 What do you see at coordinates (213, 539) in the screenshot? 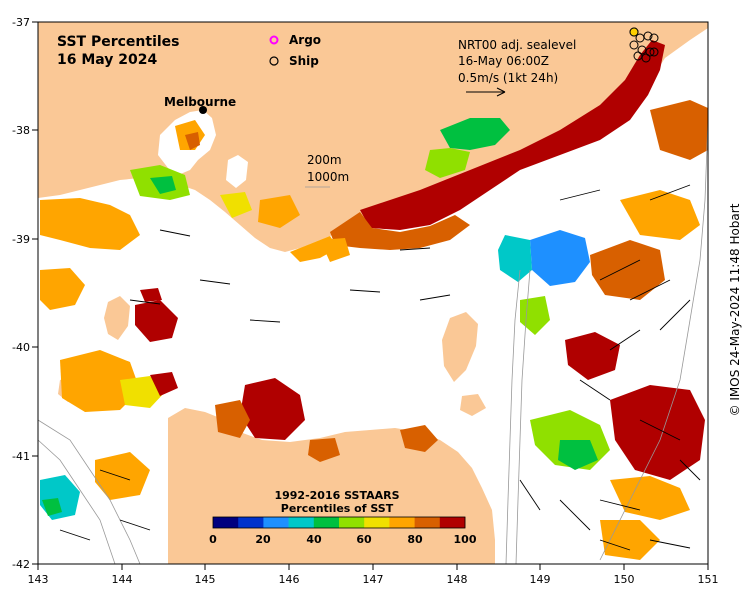
I see `colorbar-tick-0: 0` at bounding box center [213, 539].